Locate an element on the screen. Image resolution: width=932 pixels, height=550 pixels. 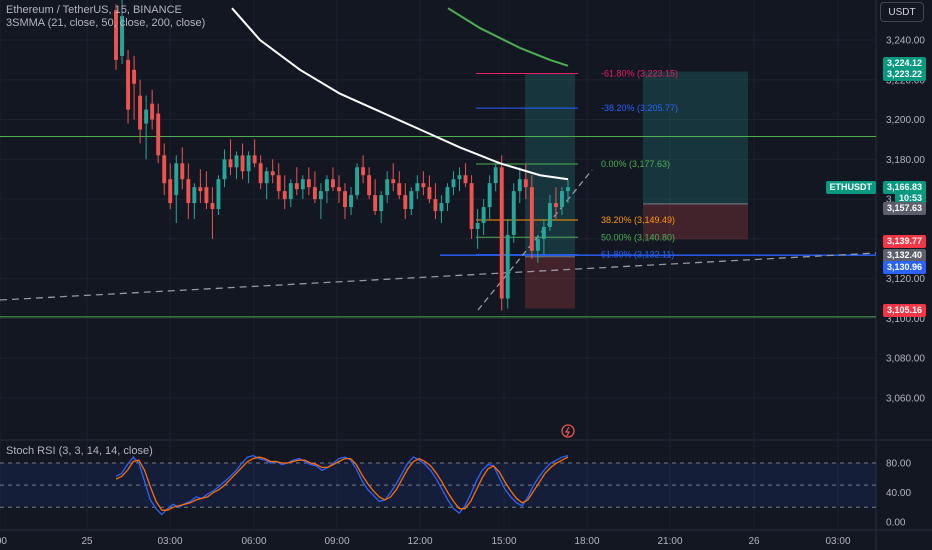
fib-level-label: 0.00% (3,177.63) is located at coordinates (635, 164).